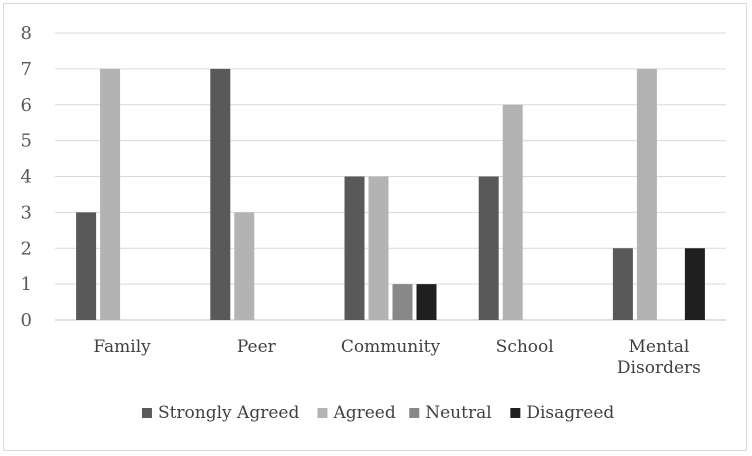  I want to click on x-tick-label: Mental Disorders, so click(659, 357).